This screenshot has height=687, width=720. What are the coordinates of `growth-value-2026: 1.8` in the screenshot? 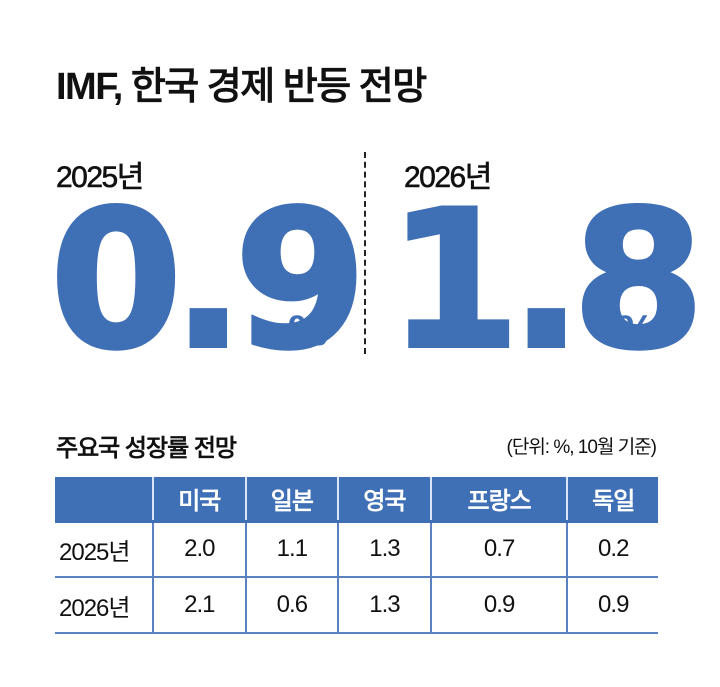 It's located at (546, 280).